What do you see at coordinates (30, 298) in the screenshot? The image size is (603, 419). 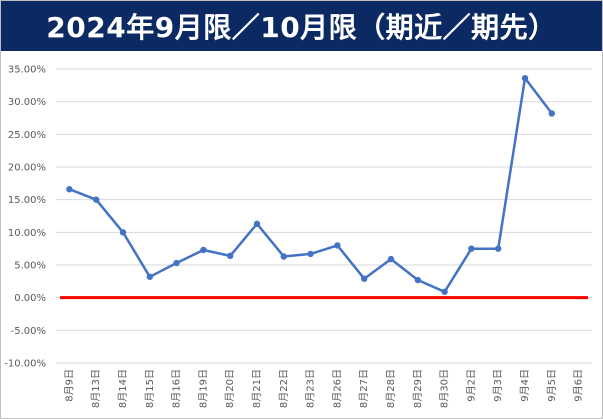 I see `y-tick-label: 0.00%` at bounding box center [30, 298].